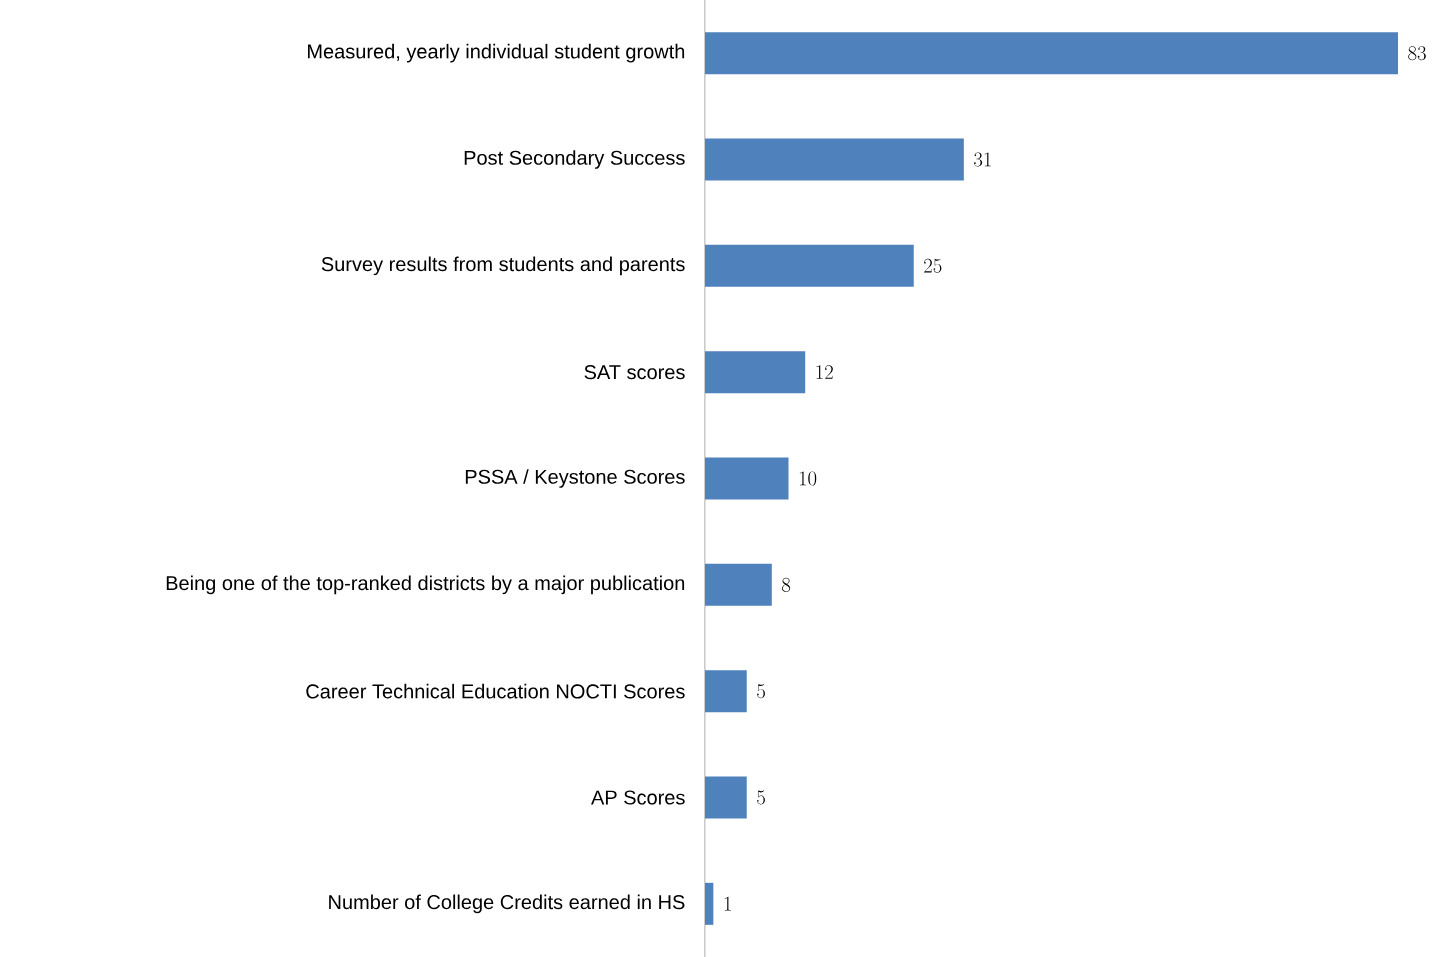  Describe the element at coordinates (495, 691) in the screenshot. I see `y-tick-label: Career Technical Education NOCTI Scores` at that location.